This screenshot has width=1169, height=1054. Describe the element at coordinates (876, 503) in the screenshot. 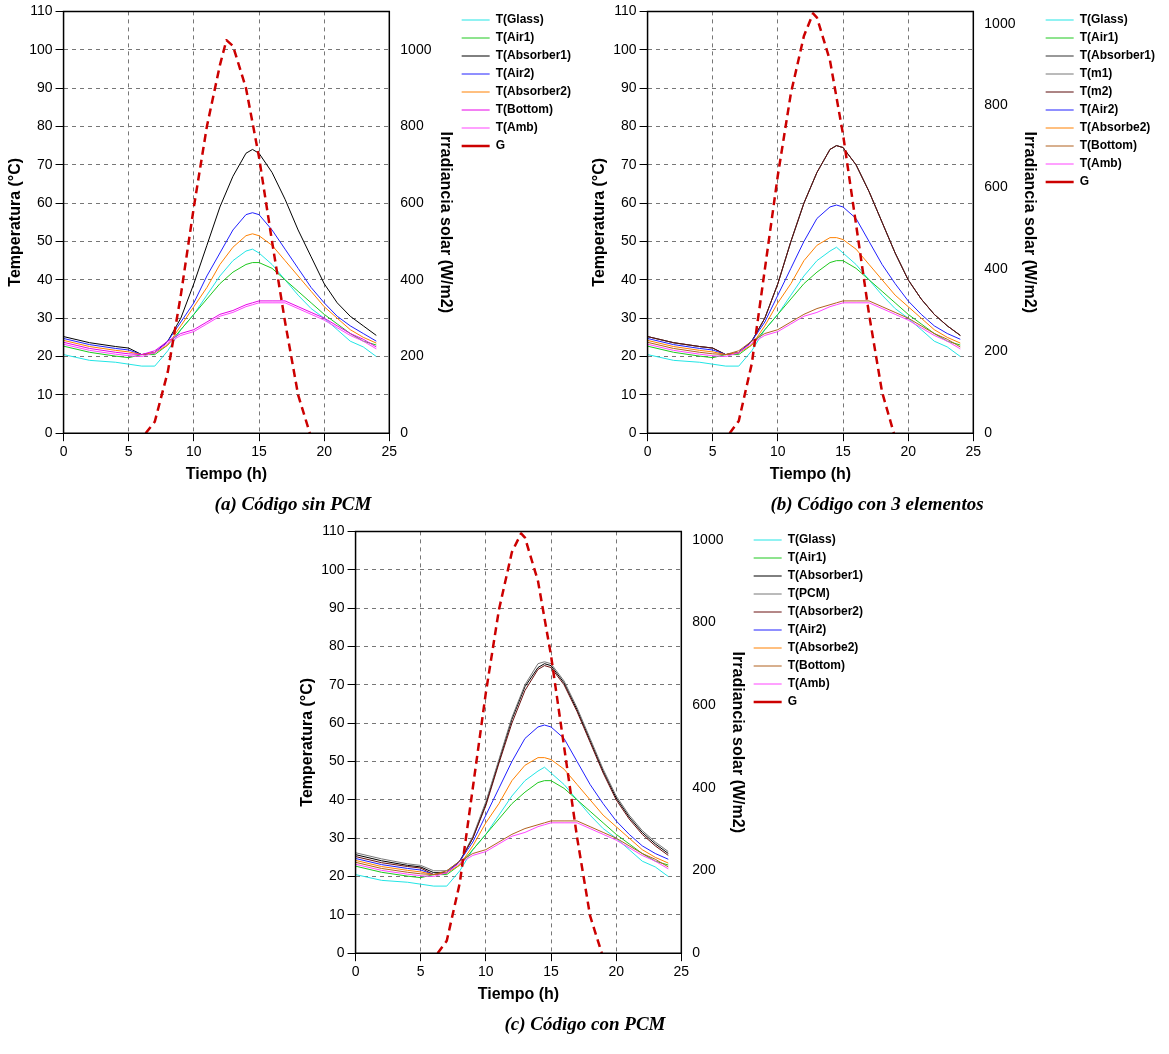

I see `text: (b) Código con 3 elementos` at that location.